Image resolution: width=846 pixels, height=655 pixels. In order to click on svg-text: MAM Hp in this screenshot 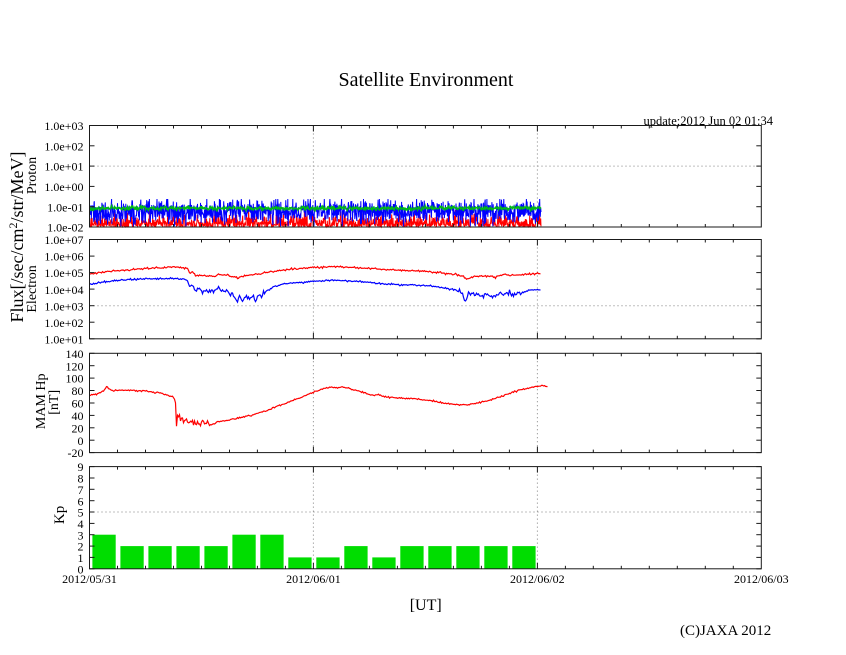, I will do `click(41, 401)`.